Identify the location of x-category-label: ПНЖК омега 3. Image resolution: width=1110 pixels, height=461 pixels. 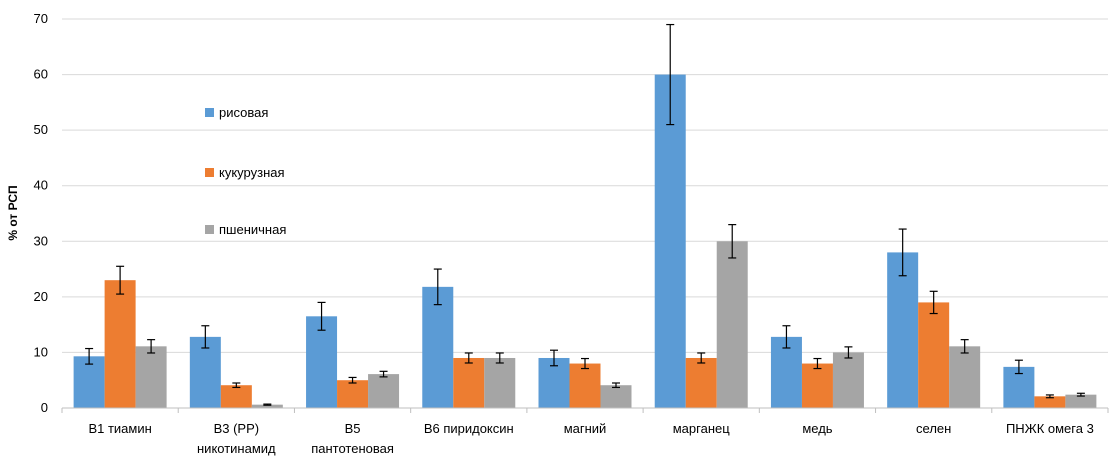
(1050, 428).